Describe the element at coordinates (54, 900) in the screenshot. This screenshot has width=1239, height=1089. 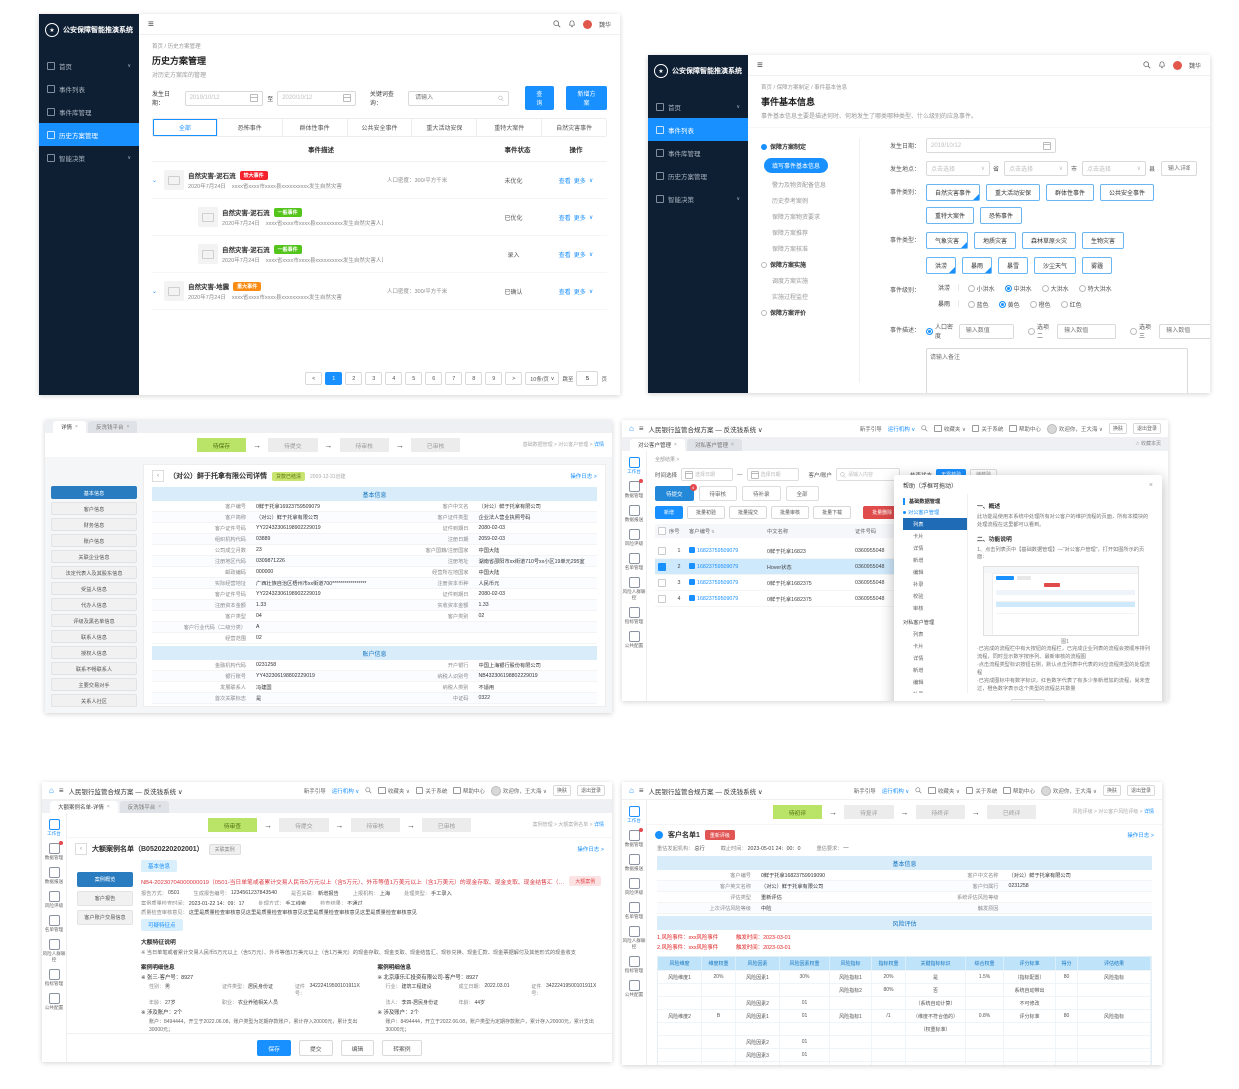
I see `rail-module-item: 风险评级` at that location.